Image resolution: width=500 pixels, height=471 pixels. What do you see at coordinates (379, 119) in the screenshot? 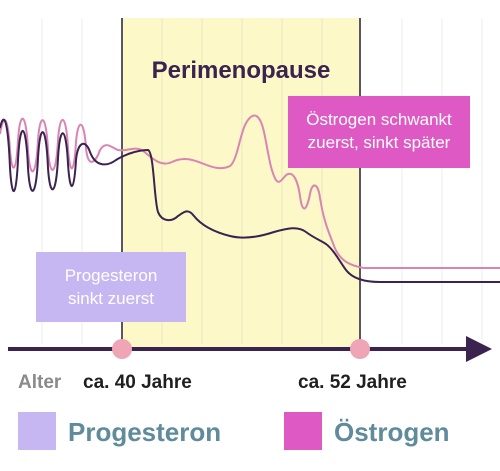
I see `annotation-estrogen-line1: Östrogen schwankt` at bounding box center [379, 119].